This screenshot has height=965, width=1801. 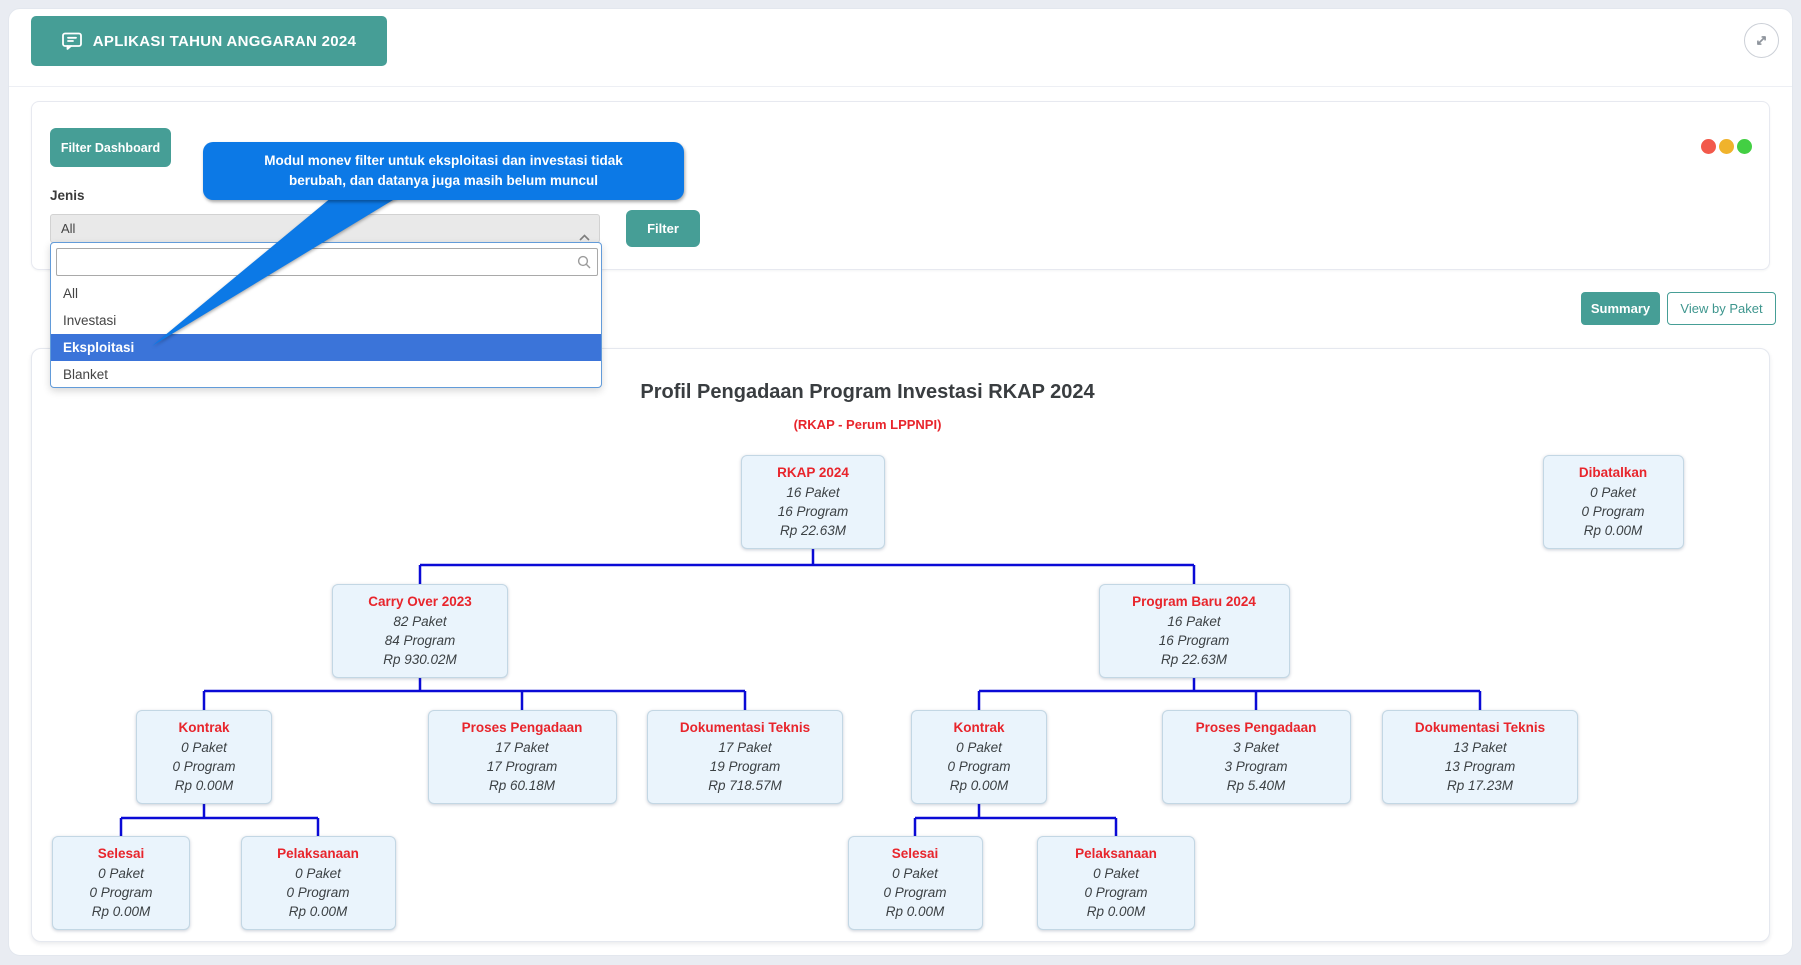 I want to click on view-by-paket-button: View by Paket, so click(x=1721, y=308).